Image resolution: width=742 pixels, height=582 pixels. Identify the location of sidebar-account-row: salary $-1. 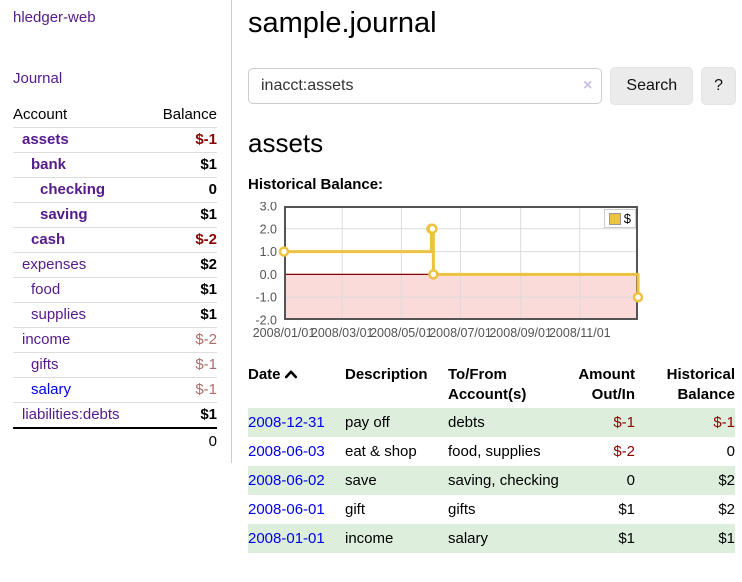
(115, 390).